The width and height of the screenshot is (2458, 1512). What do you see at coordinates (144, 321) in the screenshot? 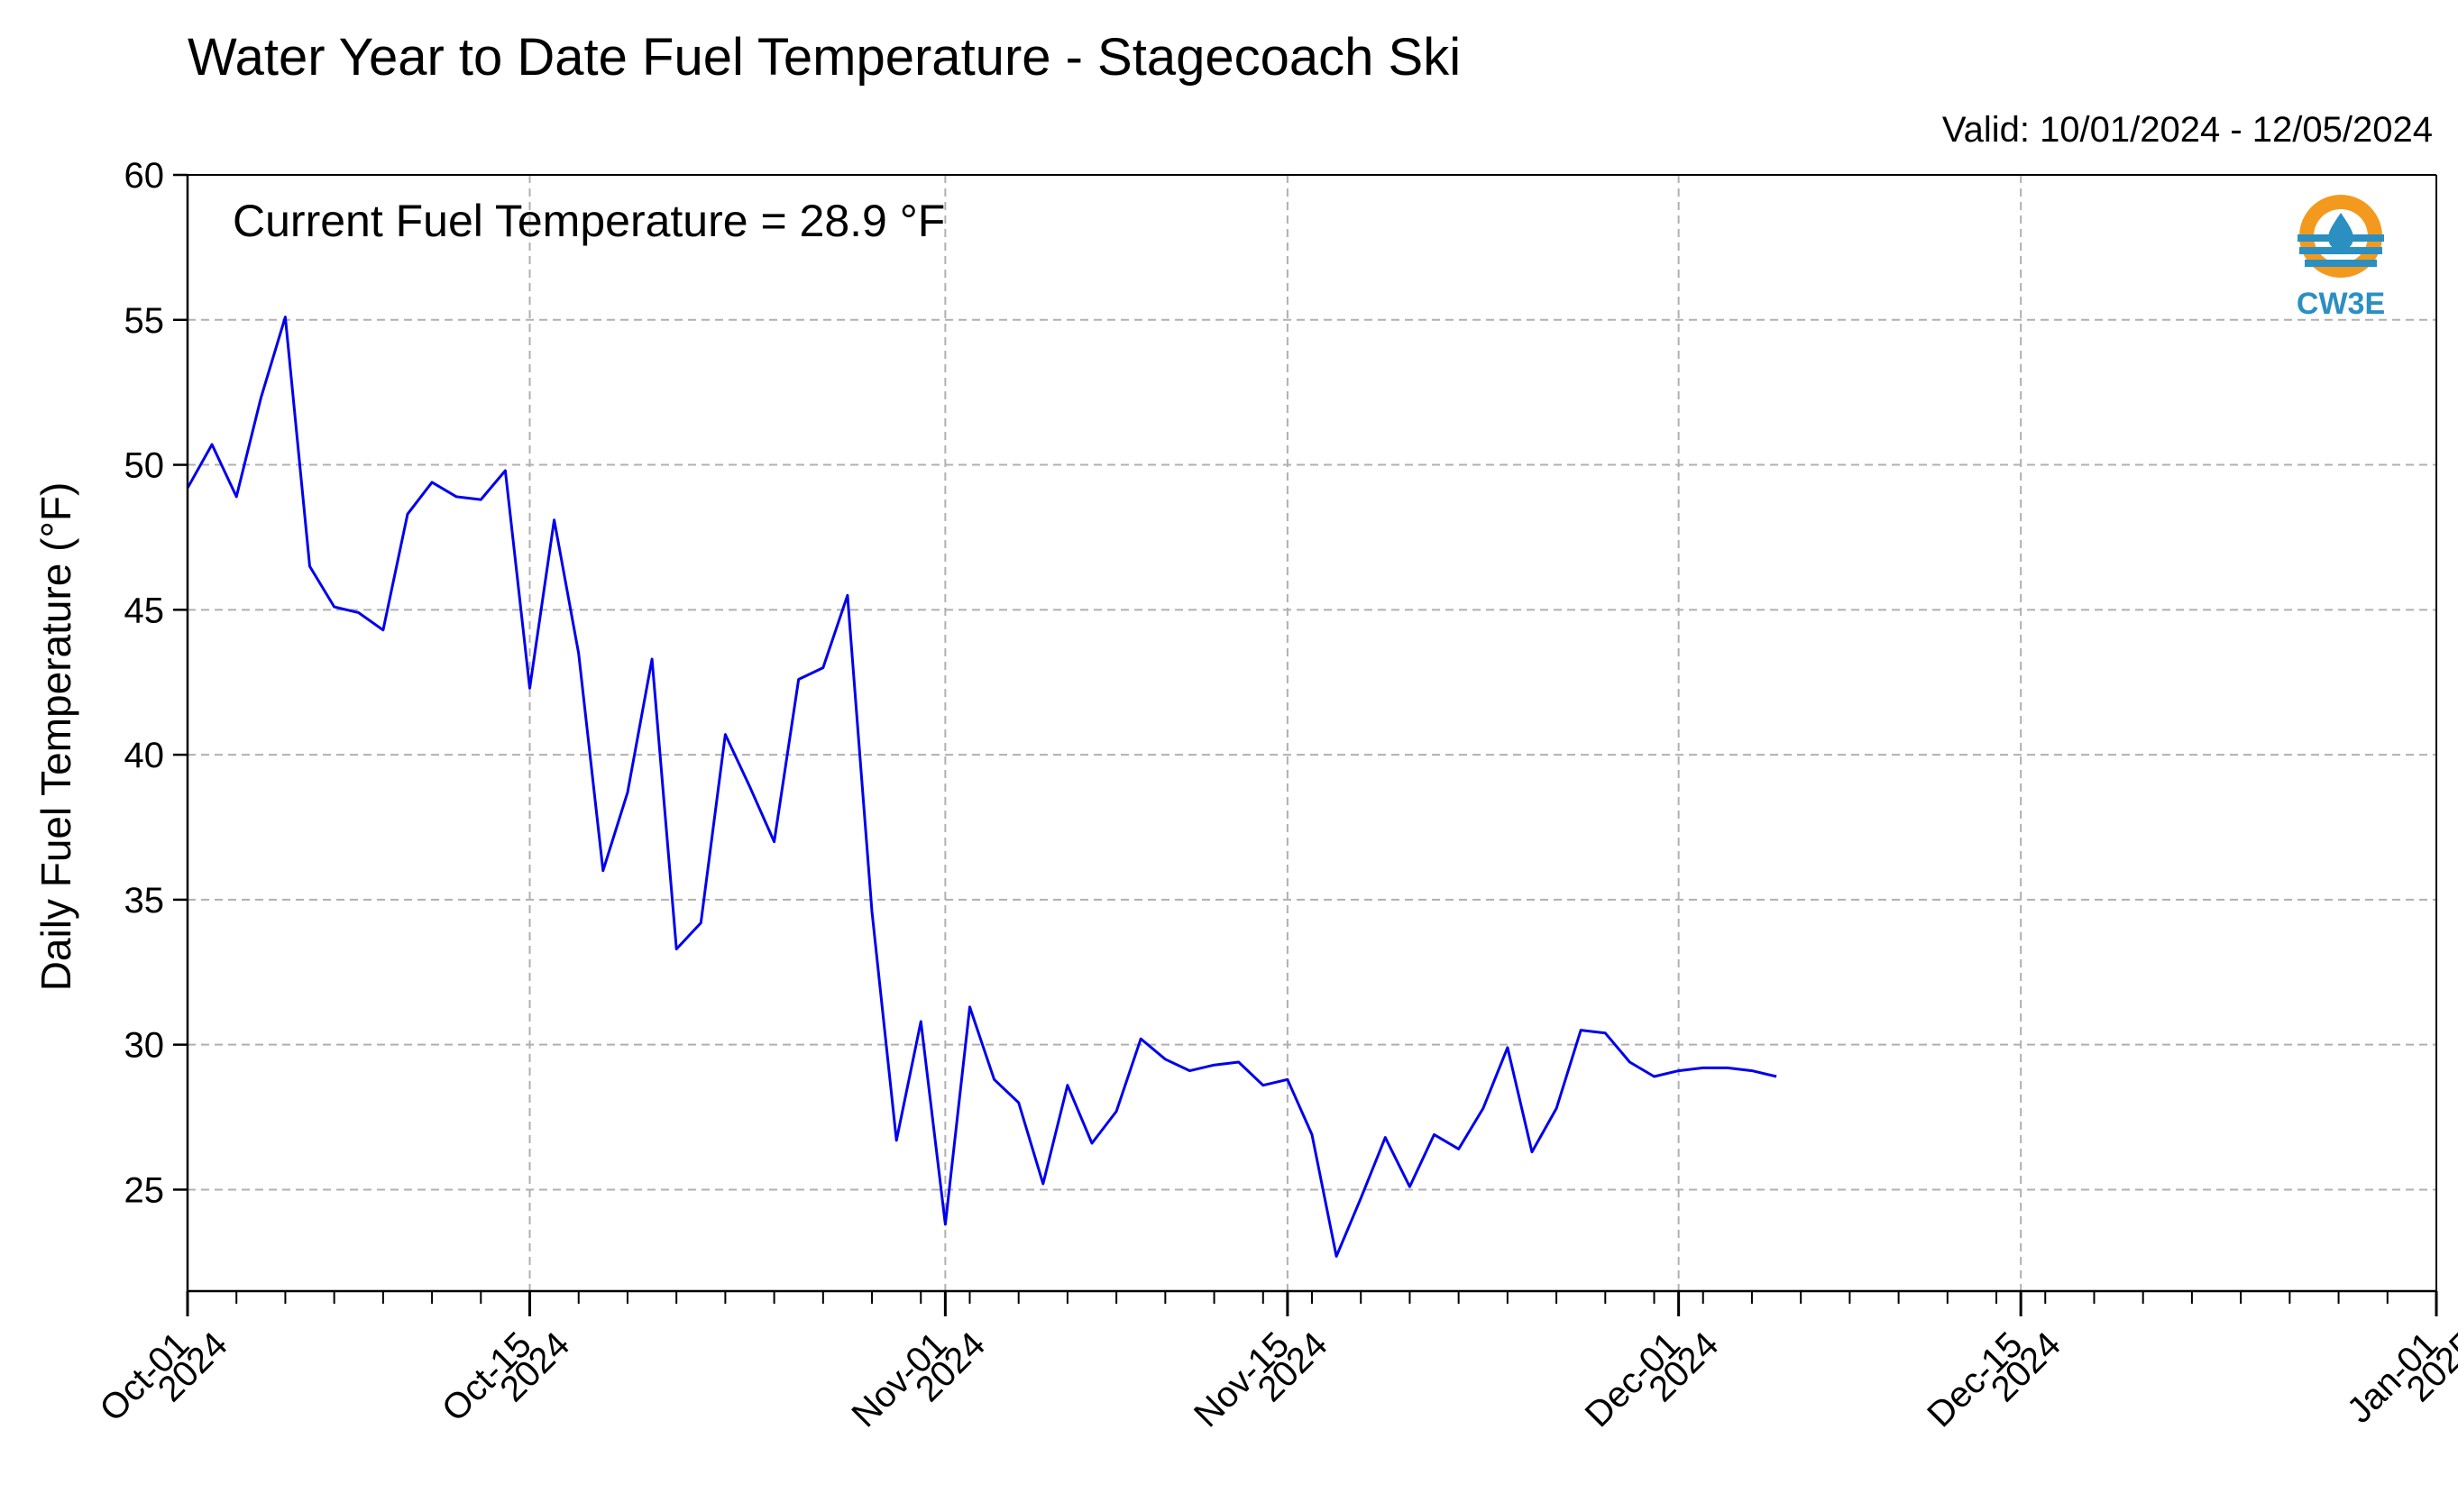
I see `y-tick-label: 55` at bounding box center [144, 321].